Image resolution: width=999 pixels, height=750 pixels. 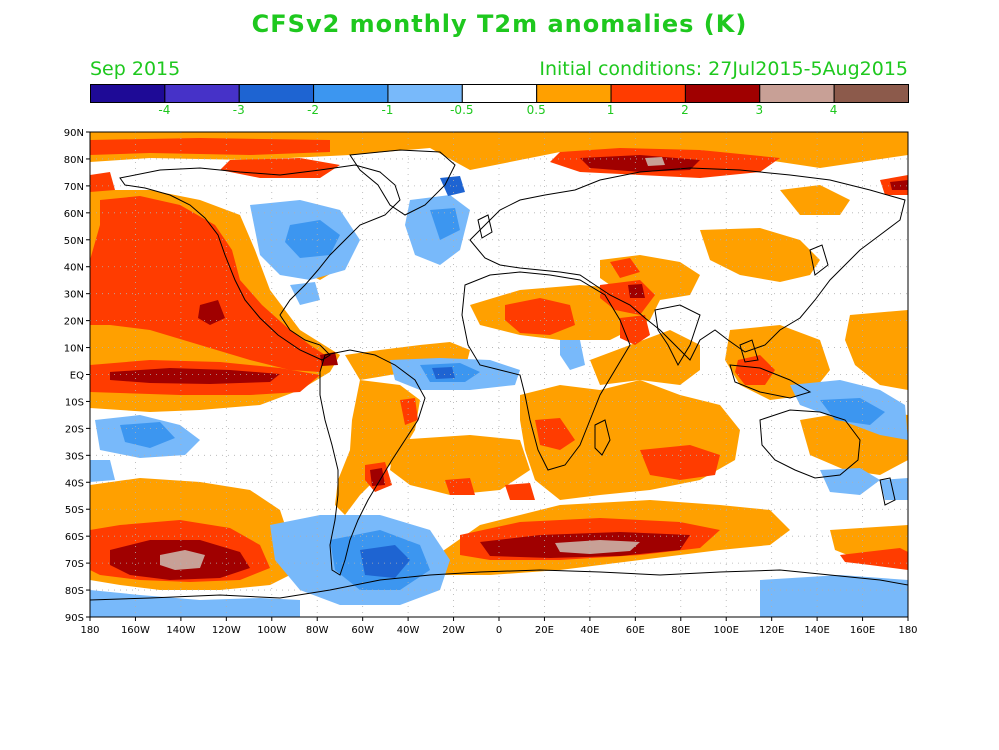 I want to click on colorbar-label: 3, so click(x=759, y=110).